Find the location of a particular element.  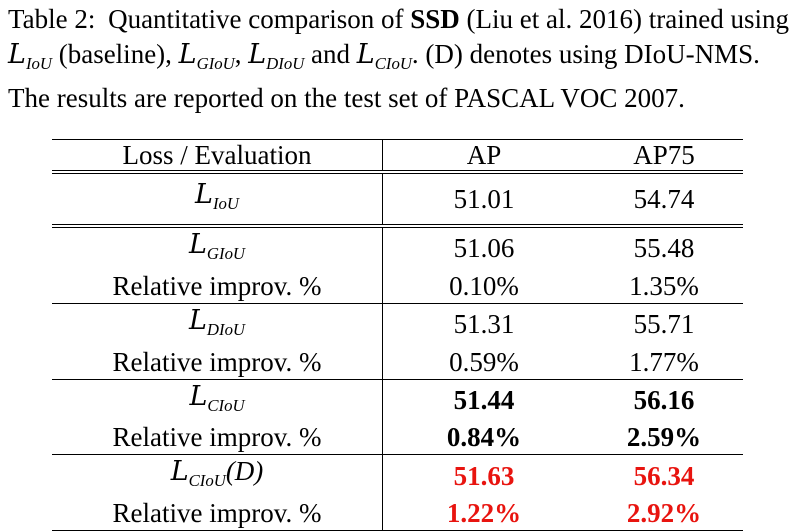

ap75-cell: 1.35% is located at coordinates (664, 285).